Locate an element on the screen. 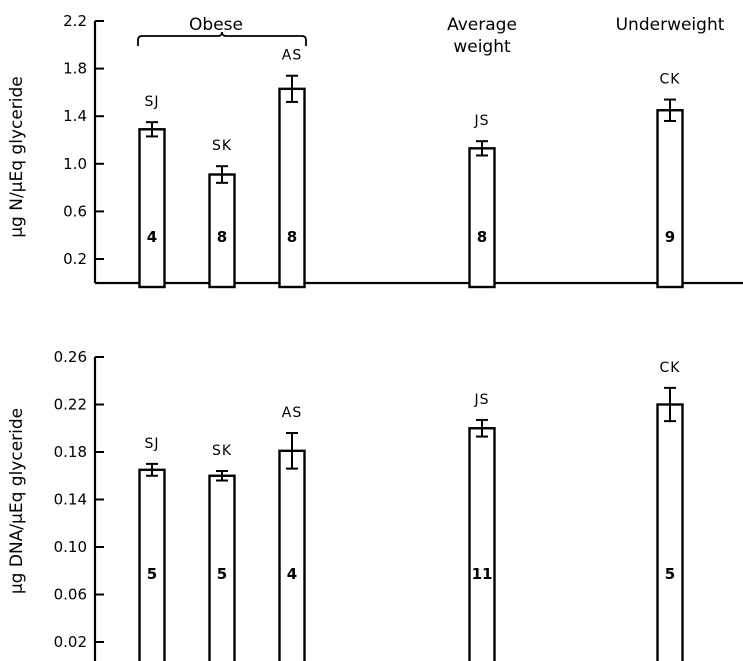  bar-n-as: 8 is located at coordinates (292, 237).